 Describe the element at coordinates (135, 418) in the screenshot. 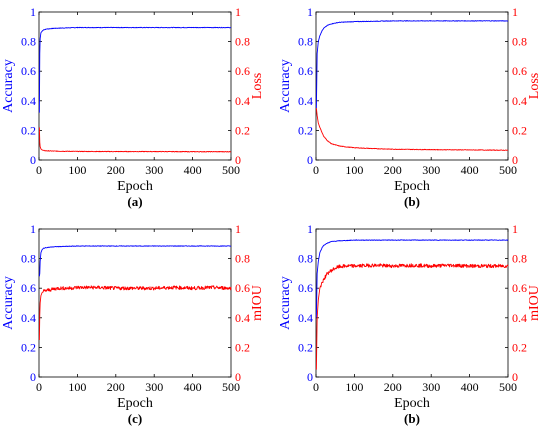

I see `panel-caption: (c)` at that location.